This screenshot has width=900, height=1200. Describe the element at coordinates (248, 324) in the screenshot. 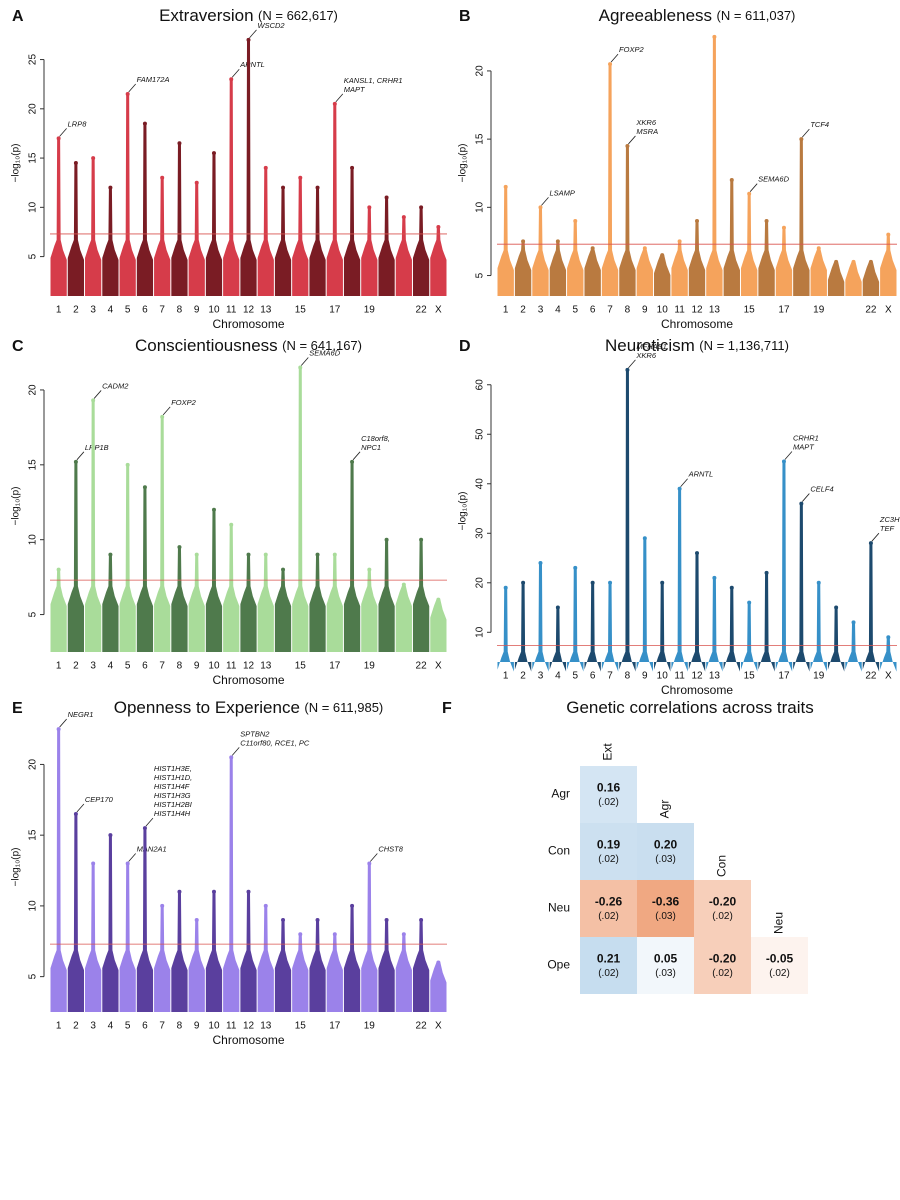

I see `x-axis-label: Chromosome` at that location.